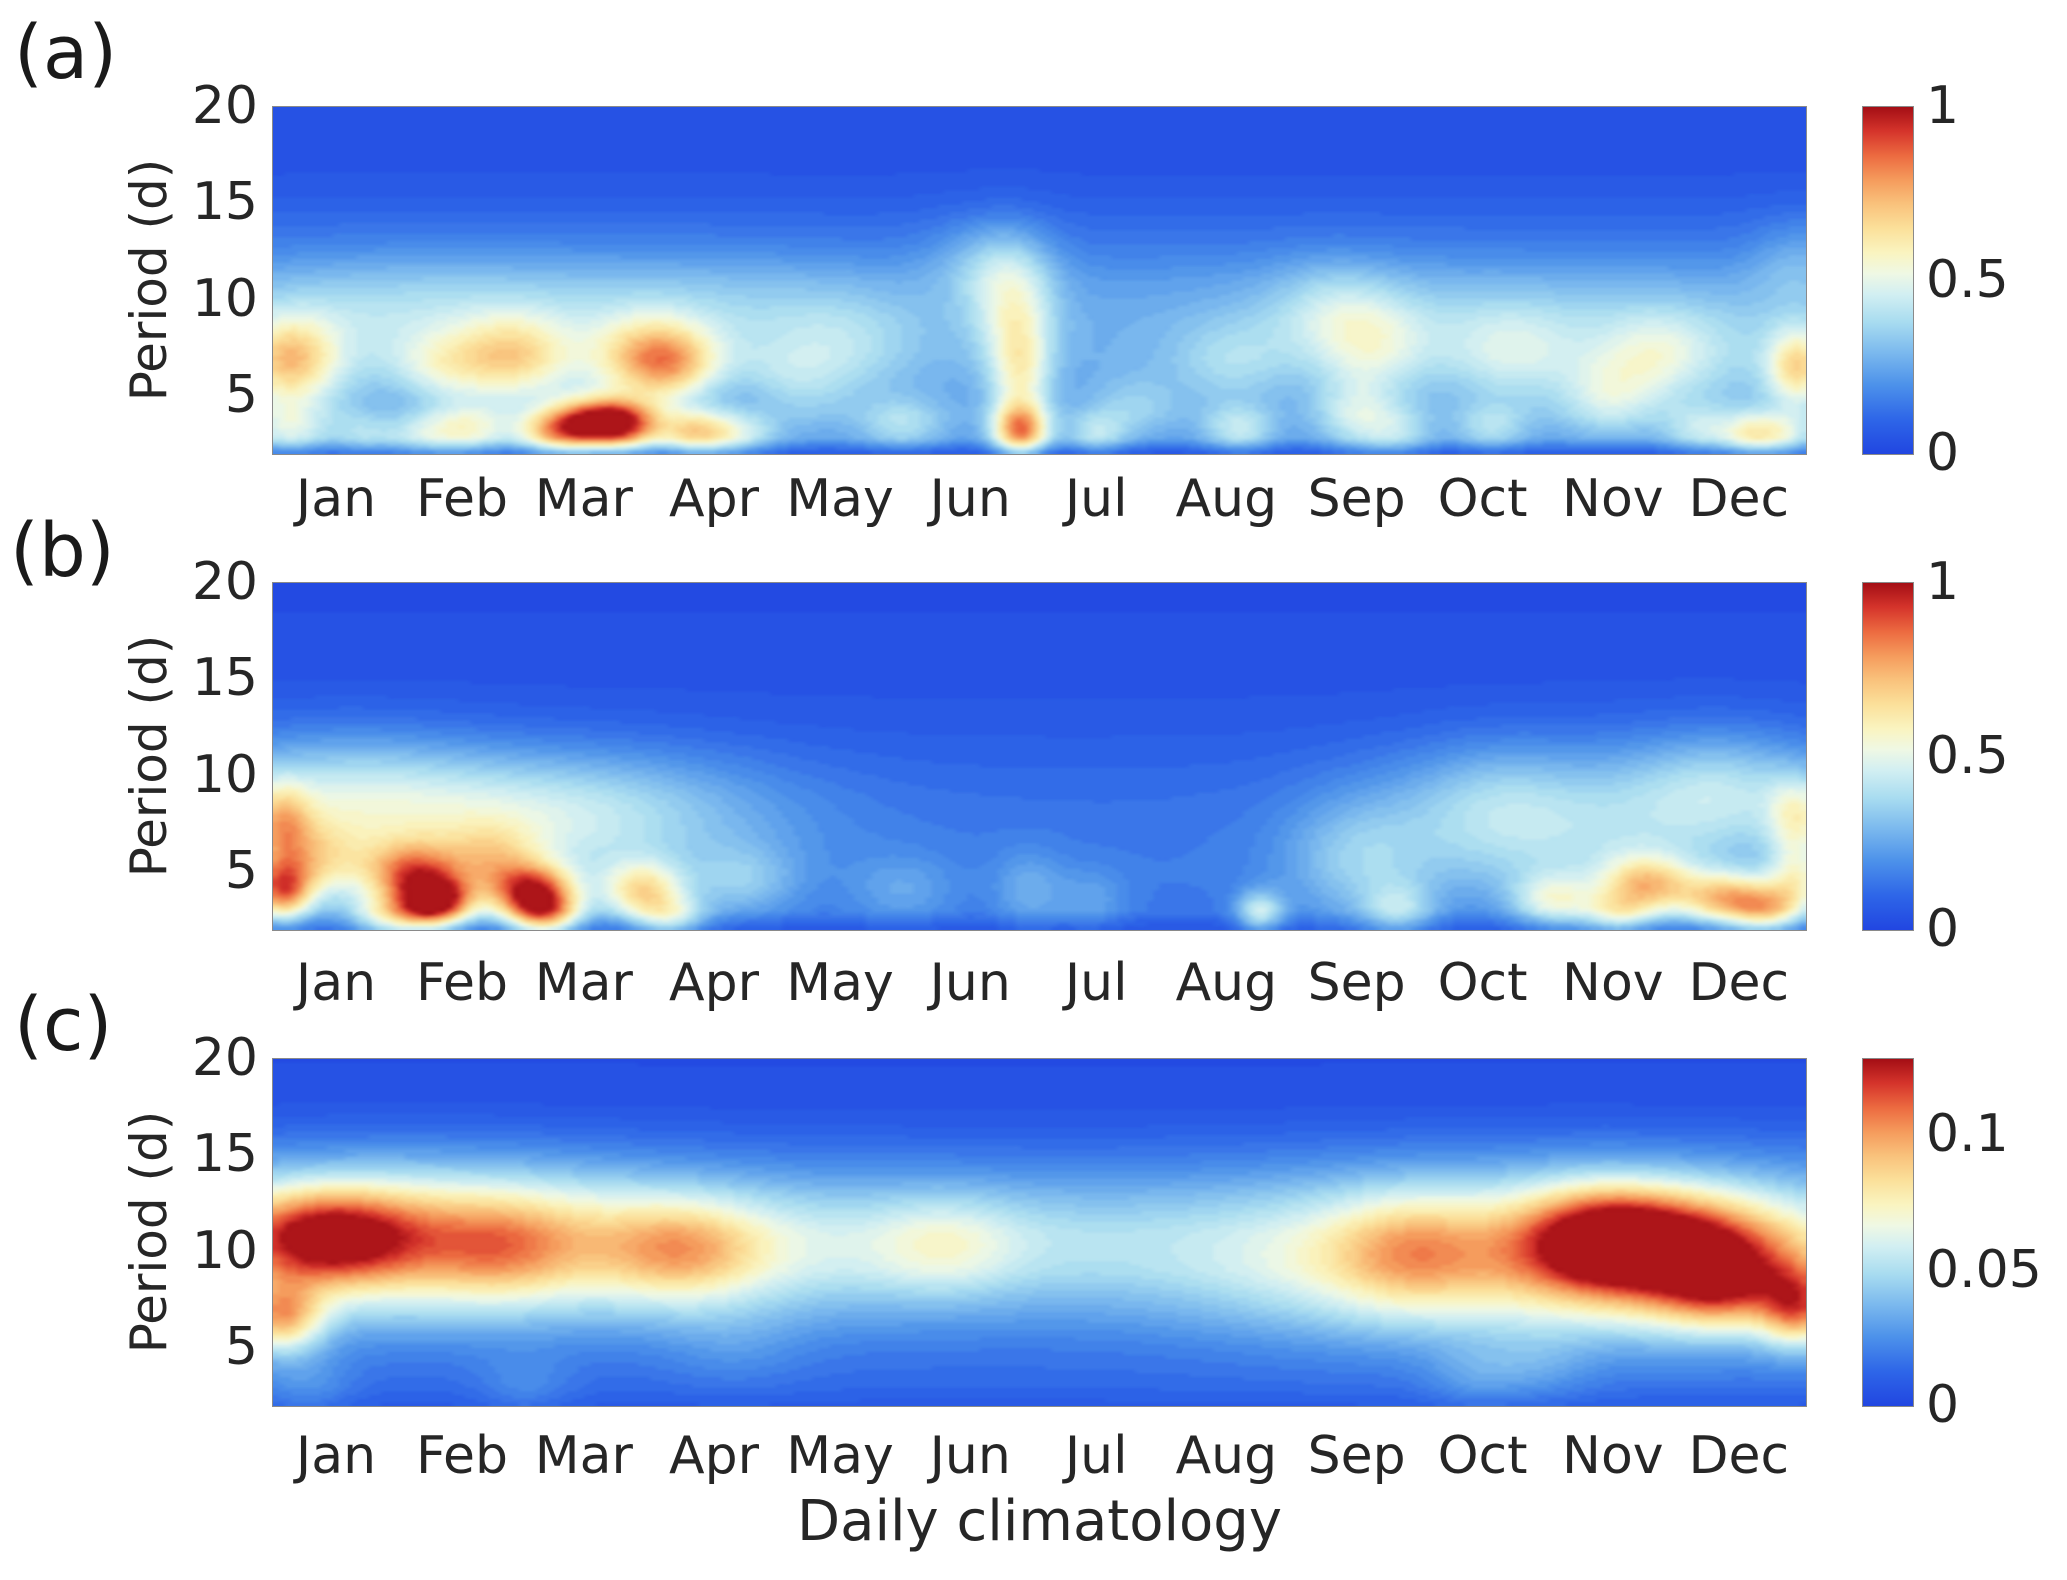  I want to click on ytick-c-15: 15, so click(224, 1154).